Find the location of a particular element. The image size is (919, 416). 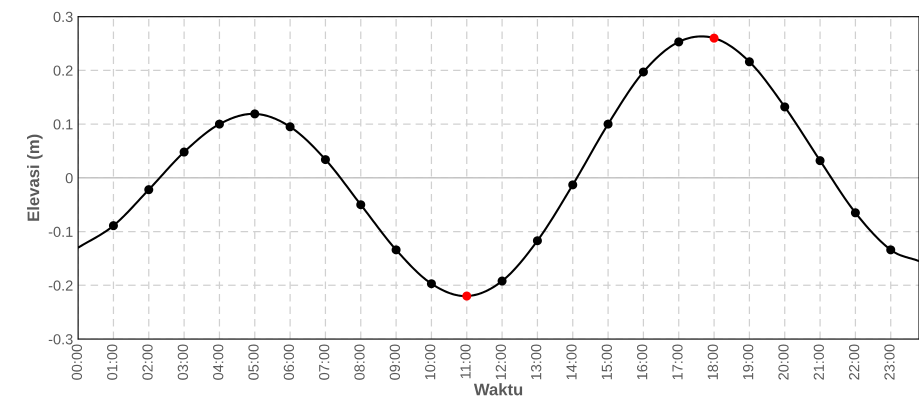

x-tick-label: 03:00 is located at coordinates (183, 362).